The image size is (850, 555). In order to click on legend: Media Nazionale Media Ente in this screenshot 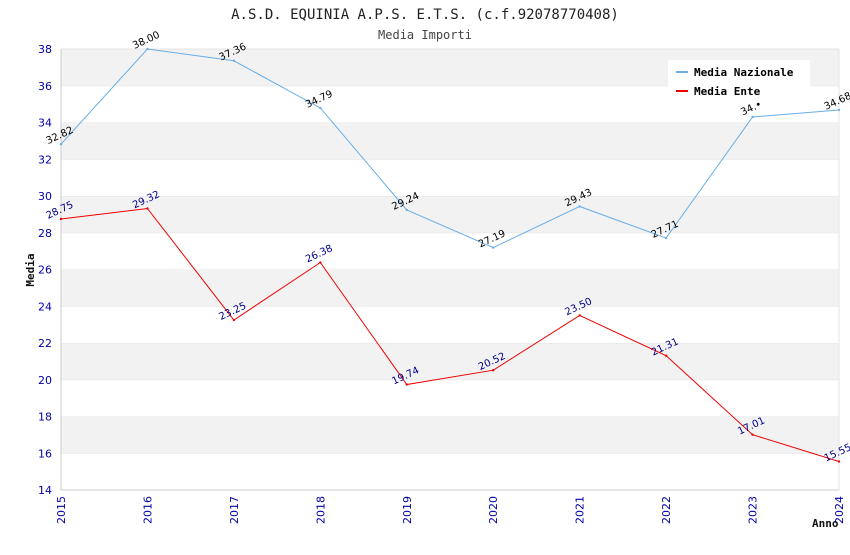, I will do `click(739, 81)`.